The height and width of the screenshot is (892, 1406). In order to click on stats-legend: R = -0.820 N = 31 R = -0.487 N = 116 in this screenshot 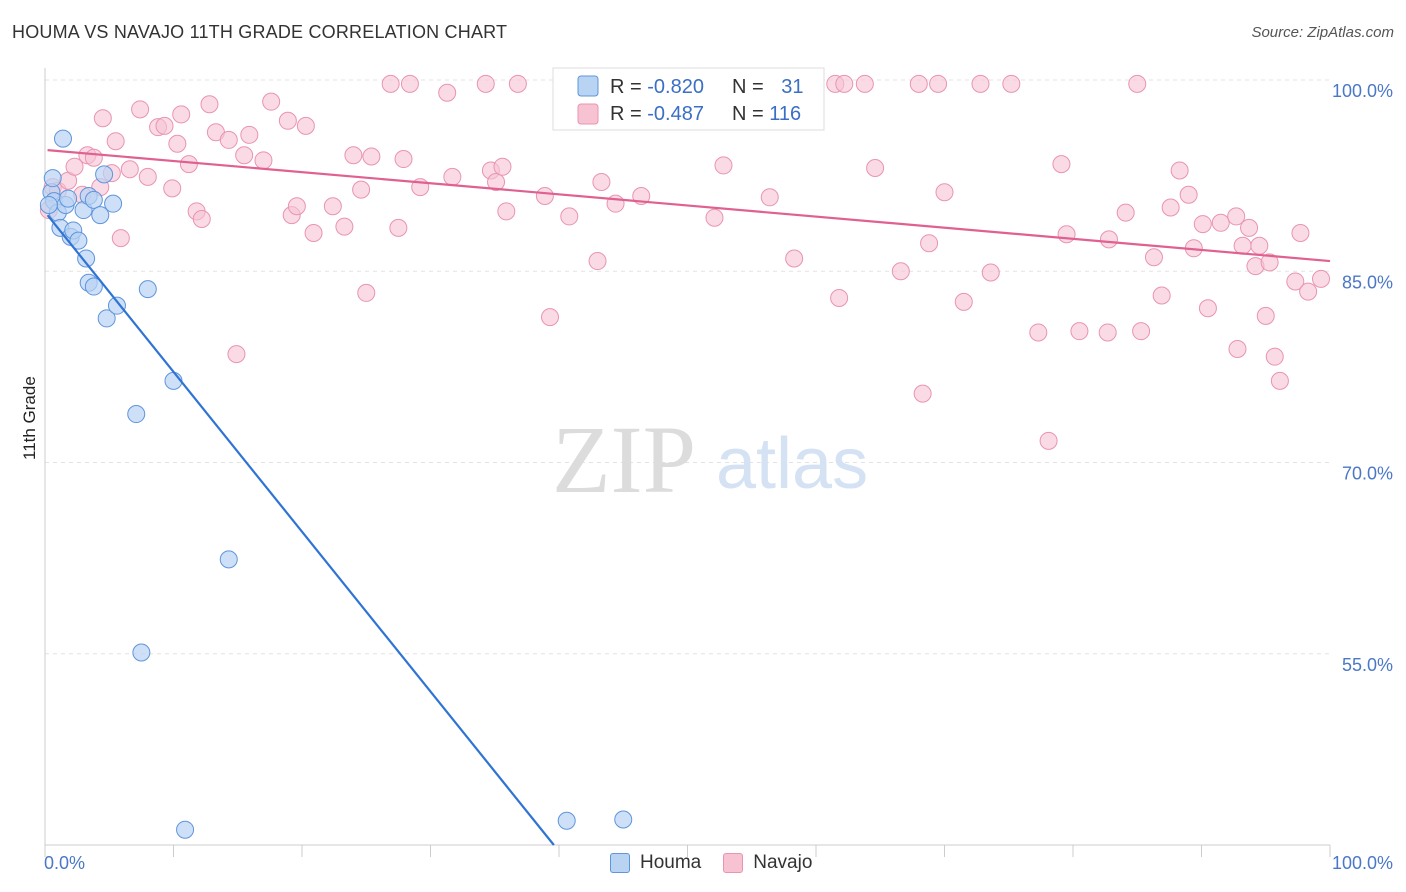, I will do `click(688, 99)`.